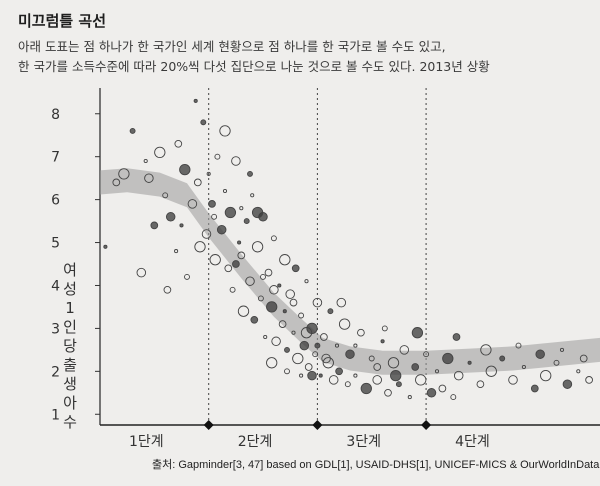 This screenshot has width=600, height=486. Describe the element at coordinates (472, 442) in the screenshot. I see `stage-label-4: 4단계` at that location.